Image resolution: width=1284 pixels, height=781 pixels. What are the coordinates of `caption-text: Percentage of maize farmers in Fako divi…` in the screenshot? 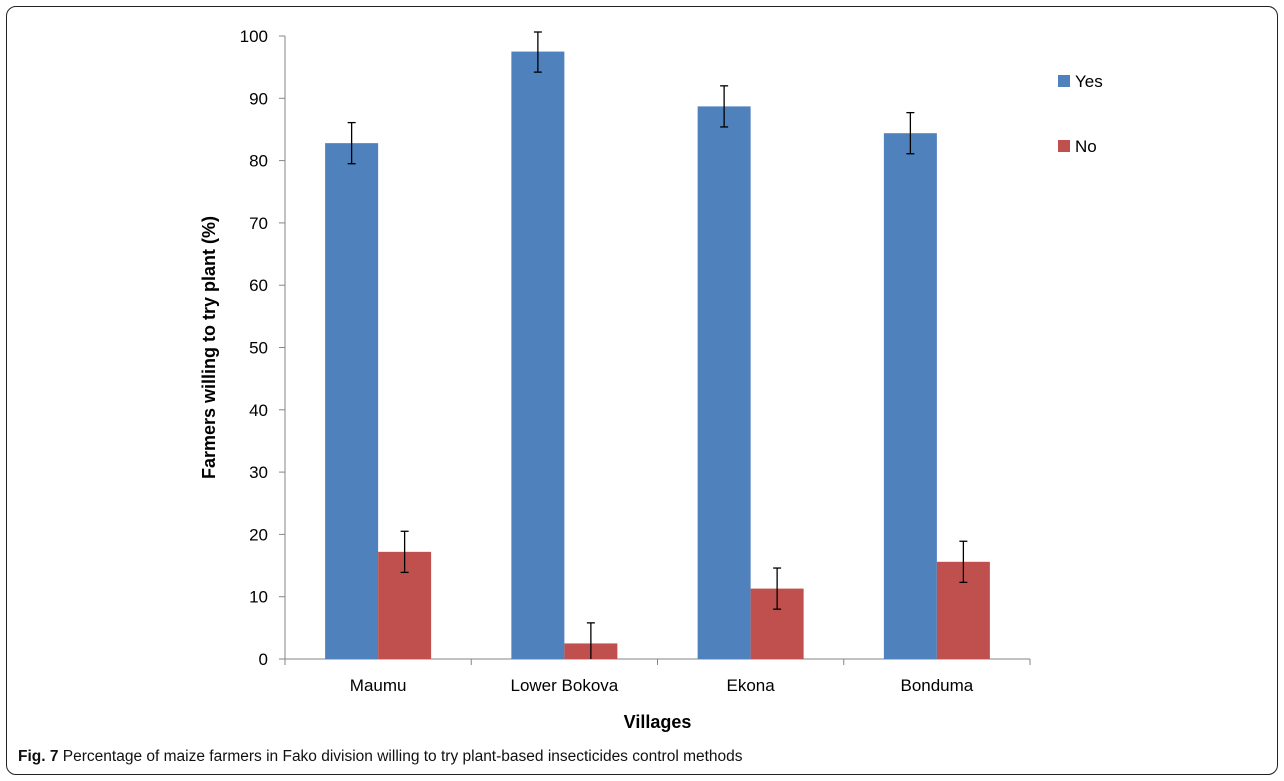 It's located at (400, 756).